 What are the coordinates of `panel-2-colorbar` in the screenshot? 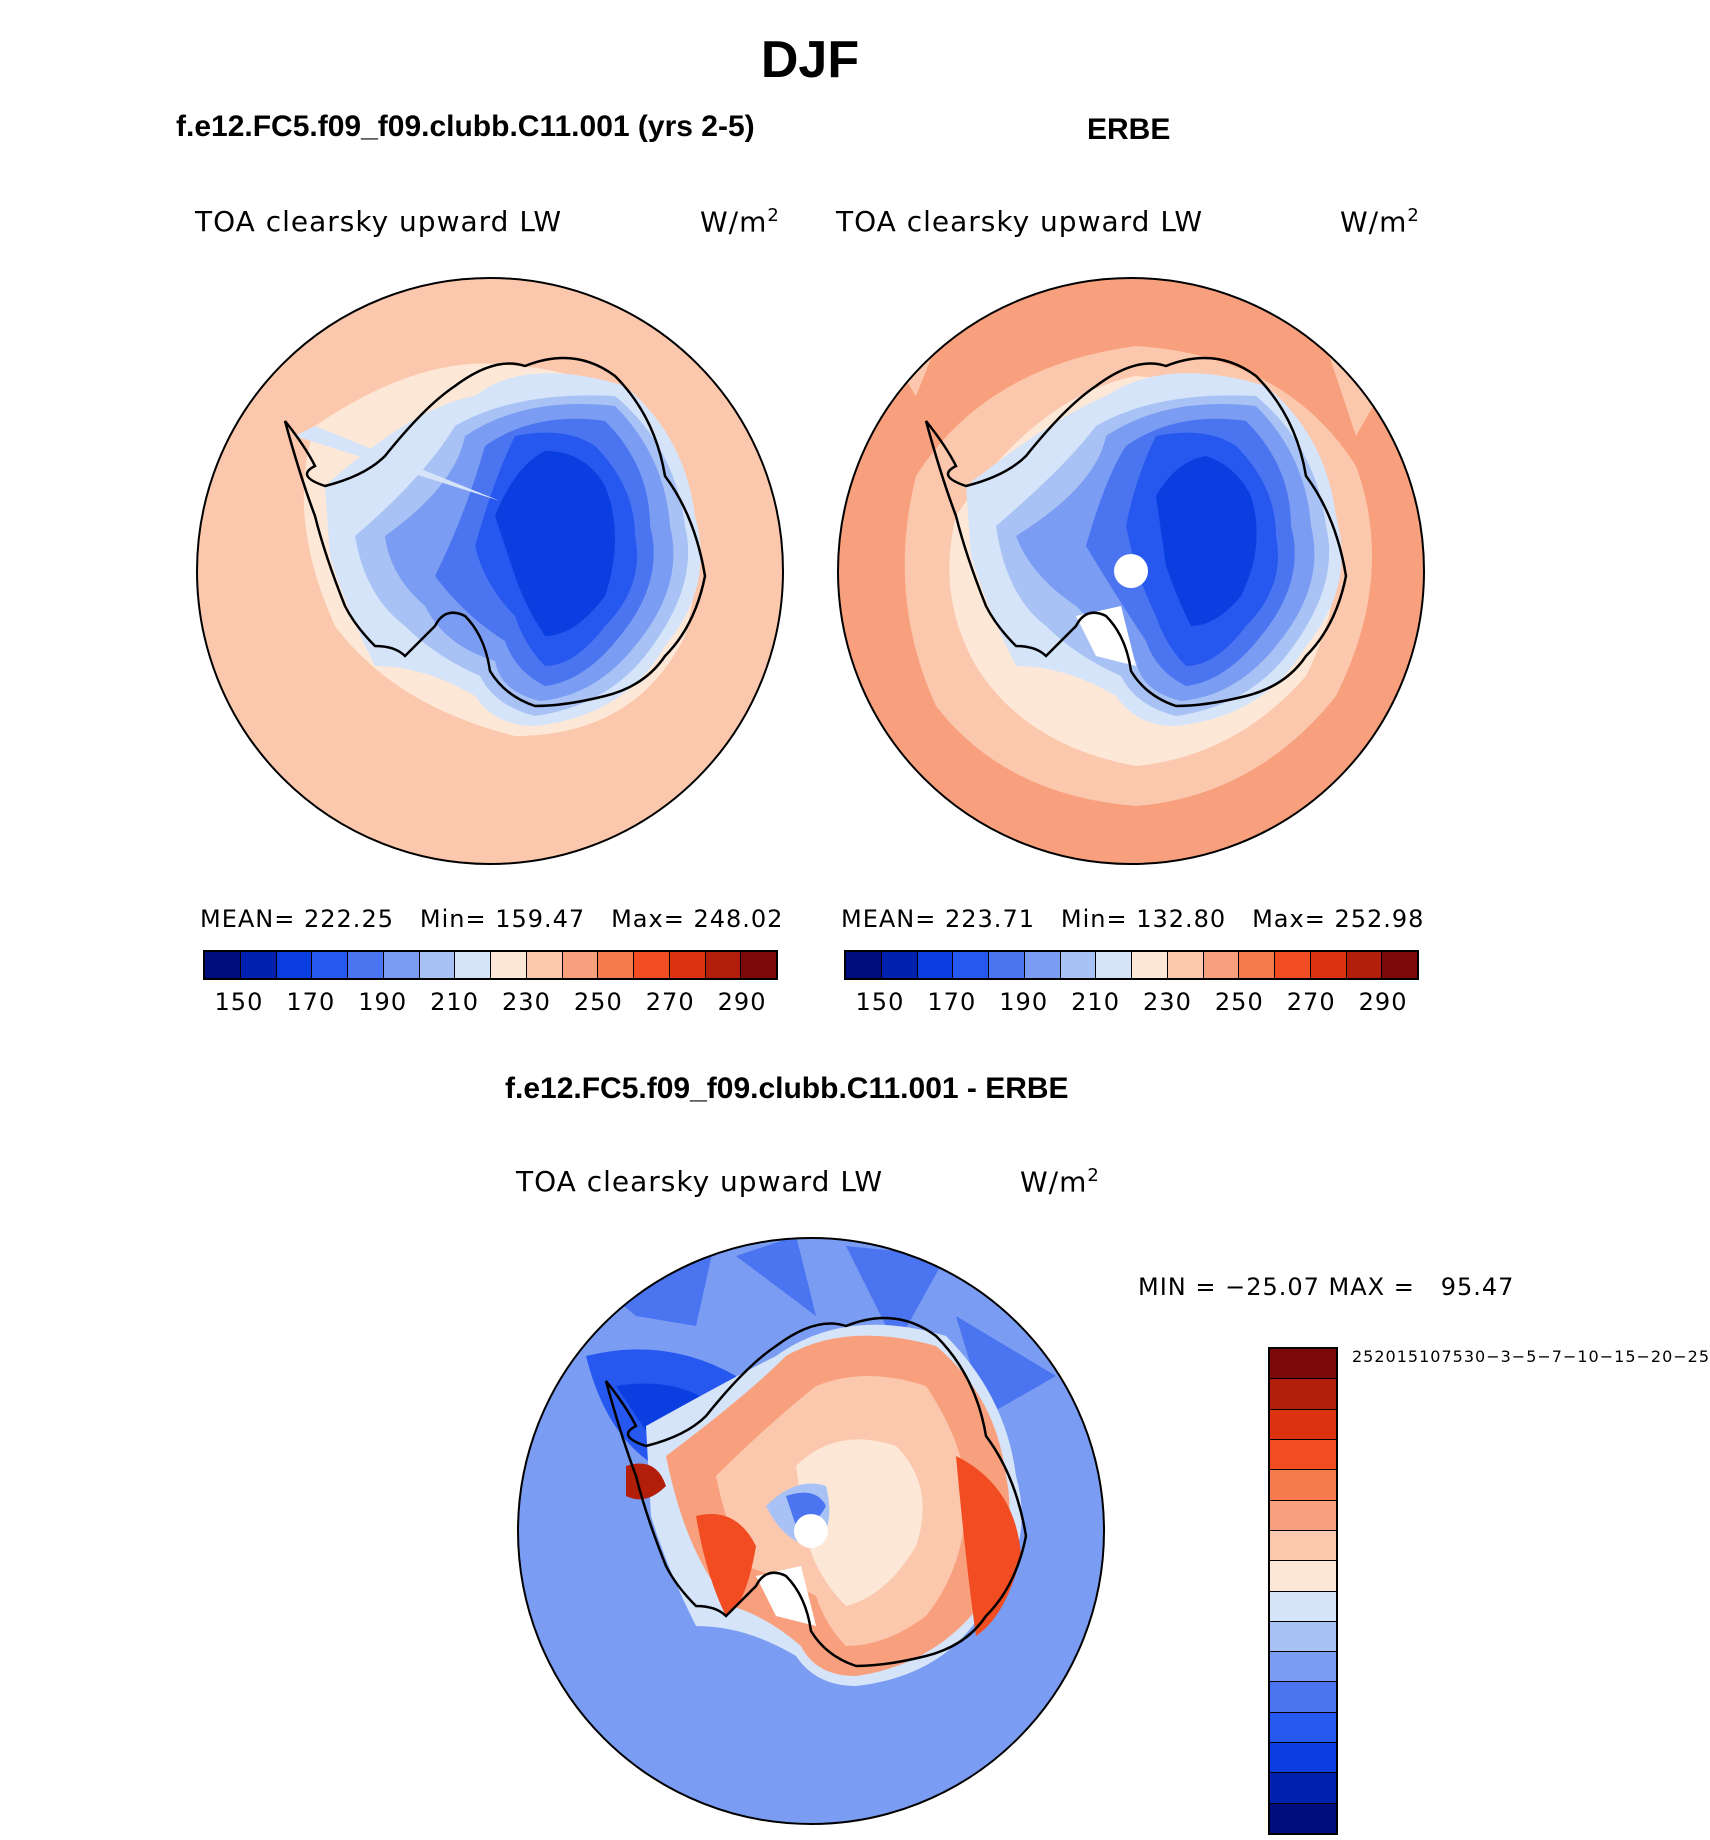 It's located at (1131, 965).